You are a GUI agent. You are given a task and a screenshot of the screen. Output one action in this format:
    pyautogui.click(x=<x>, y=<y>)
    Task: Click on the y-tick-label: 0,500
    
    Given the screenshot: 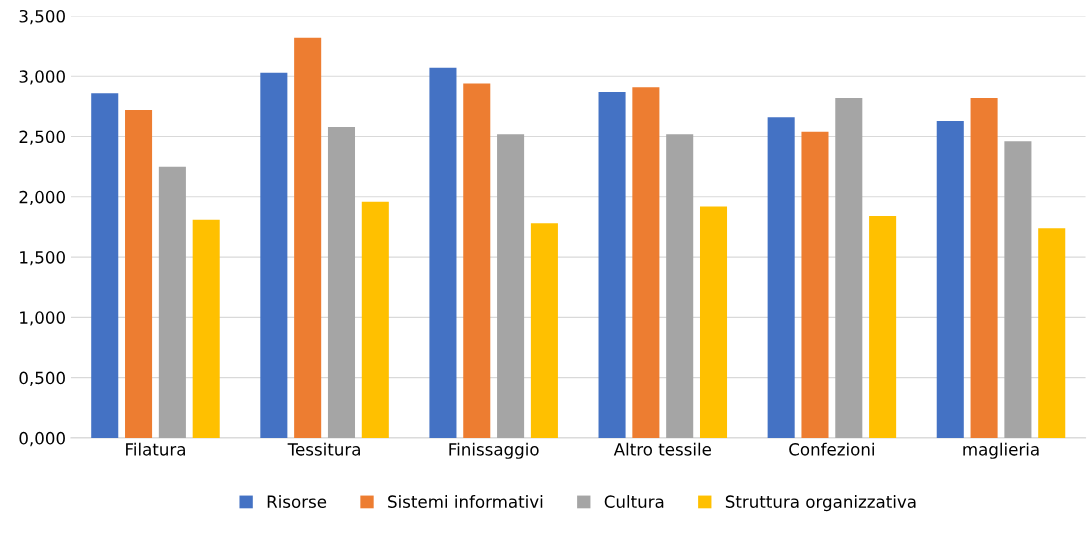 What is the action you would take?
    pyautogui.click(x=42, y=378)
    